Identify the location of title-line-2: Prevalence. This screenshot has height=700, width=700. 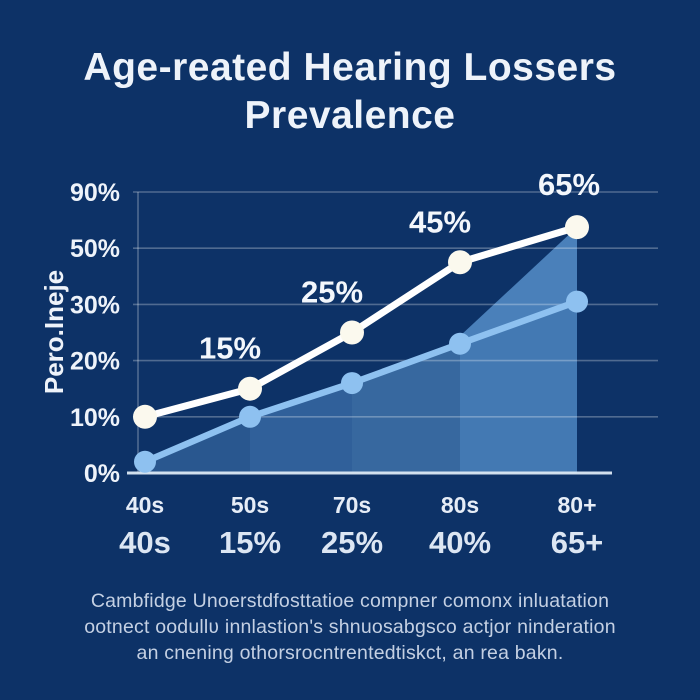
(350, 115).